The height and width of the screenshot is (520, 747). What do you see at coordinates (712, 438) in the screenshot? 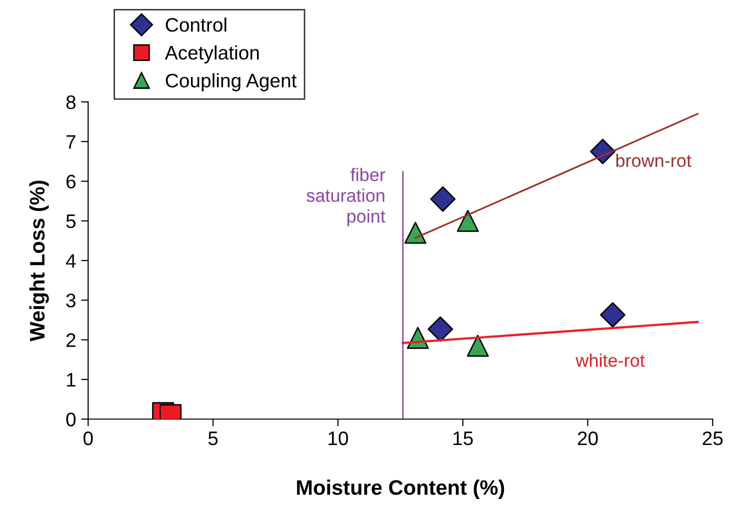
I see `x-tick-label: 25` at bounding box center [712, 438].